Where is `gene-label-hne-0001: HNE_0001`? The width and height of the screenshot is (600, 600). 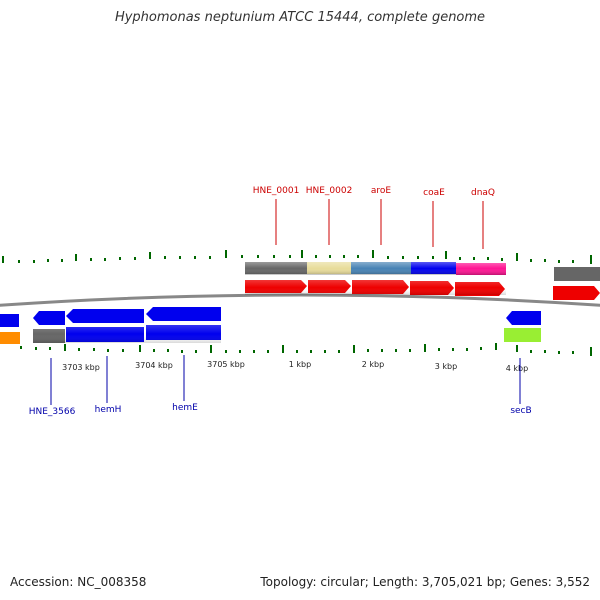
gene-label-hne-0001: HNE_0001 is located at coordinates (276, 191).